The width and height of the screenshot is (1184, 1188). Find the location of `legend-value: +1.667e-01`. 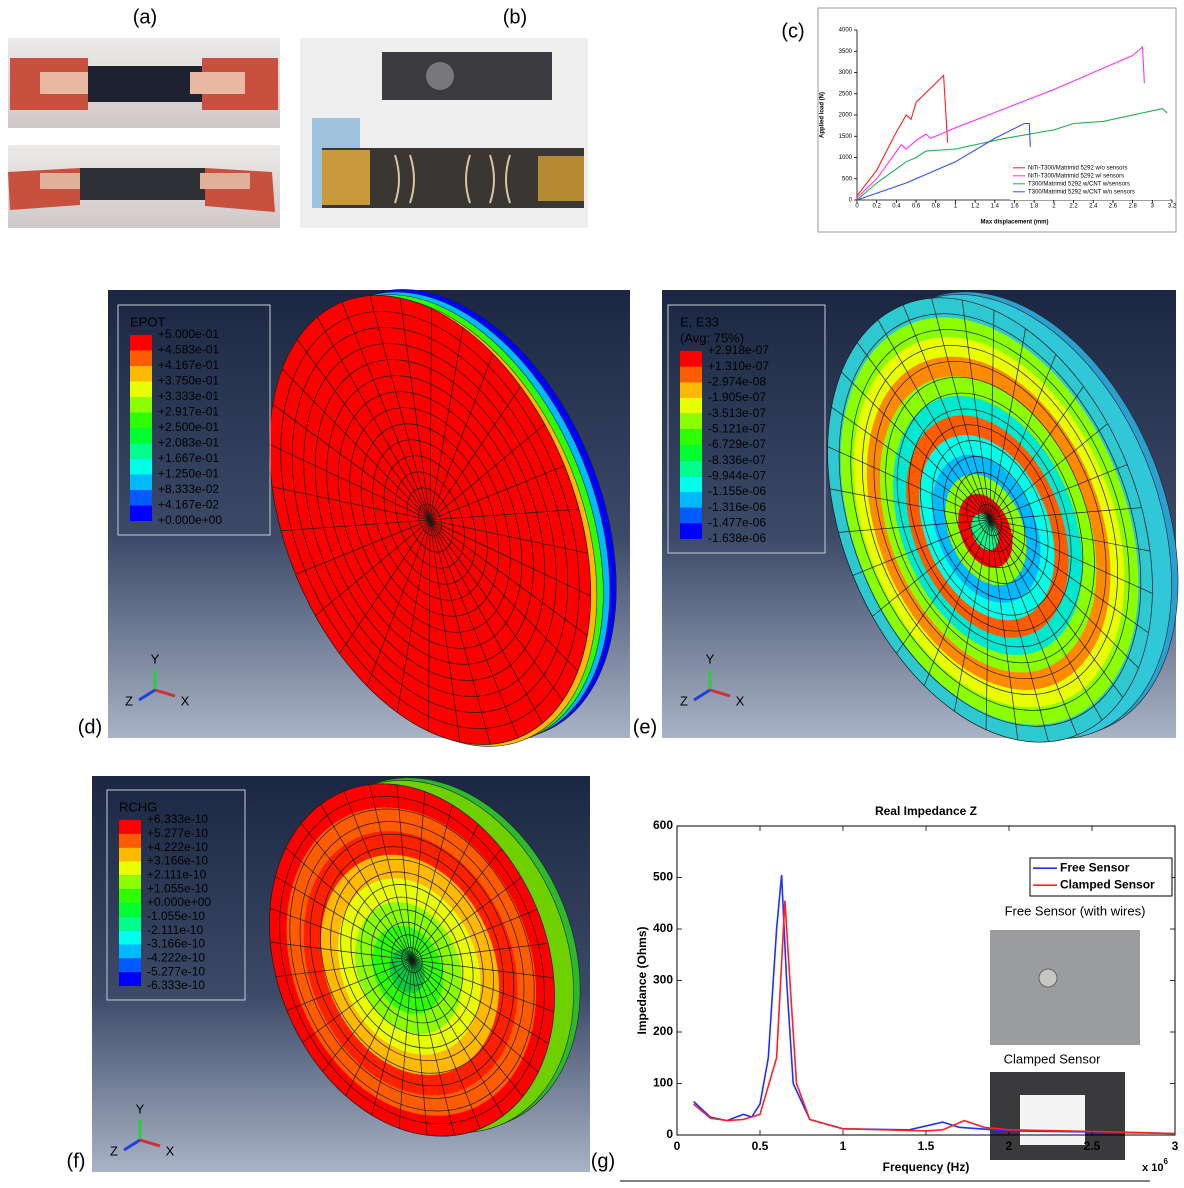

legend-value: +1.667e-01 is located at coordinates (188, 458).